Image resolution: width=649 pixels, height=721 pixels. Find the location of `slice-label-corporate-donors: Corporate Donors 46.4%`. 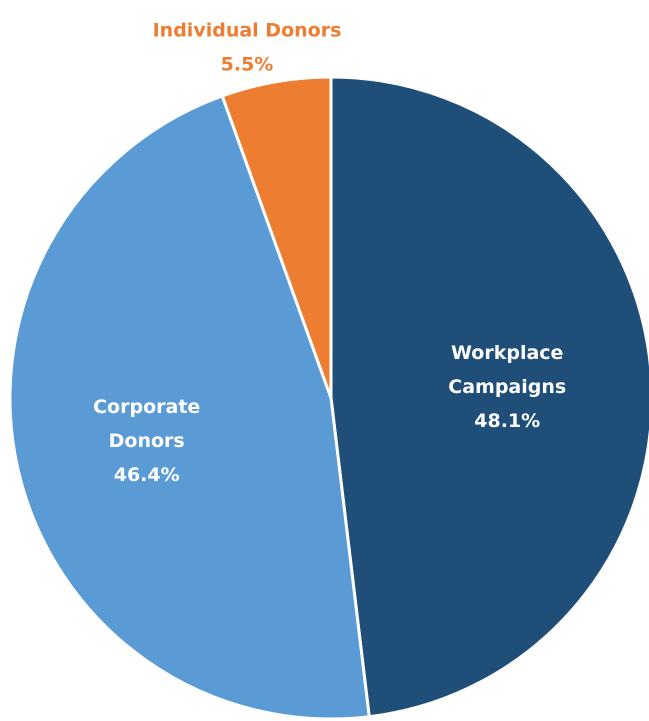

slice-label-corporate-donors: Corporate Donors 46.4% is located at coordinates (146, 441).